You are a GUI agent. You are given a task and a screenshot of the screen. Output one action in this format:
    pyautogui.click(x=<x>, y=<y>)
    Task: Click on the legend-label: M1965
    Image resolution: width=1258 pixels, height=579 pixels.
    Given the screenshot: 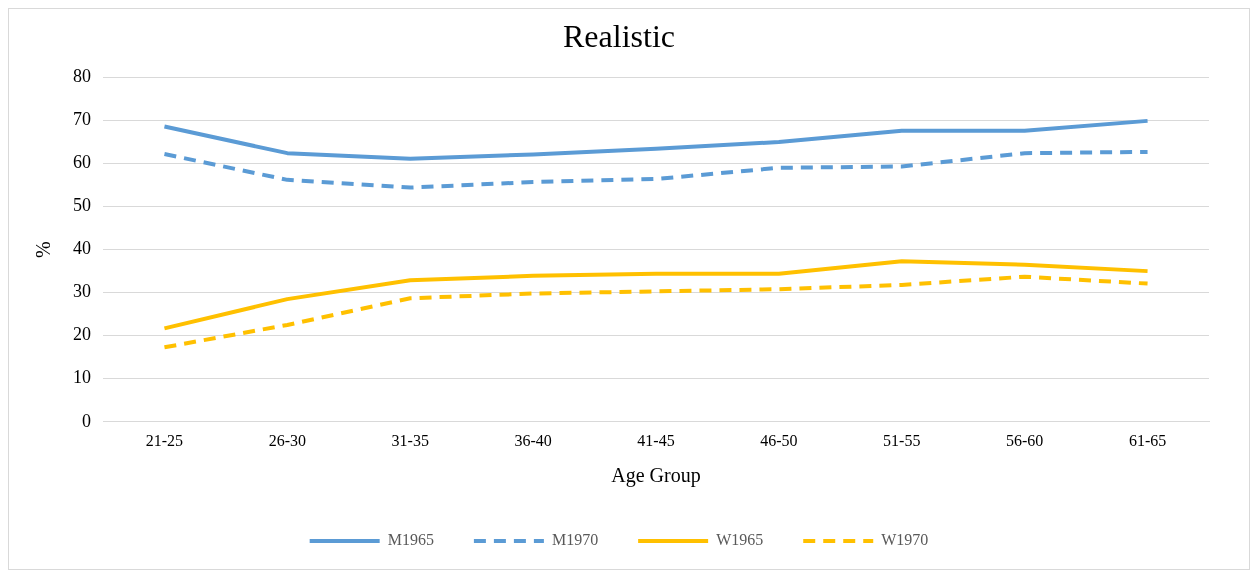 What is the action you would take?
    pyautogui.click(x=410, y=540)
    